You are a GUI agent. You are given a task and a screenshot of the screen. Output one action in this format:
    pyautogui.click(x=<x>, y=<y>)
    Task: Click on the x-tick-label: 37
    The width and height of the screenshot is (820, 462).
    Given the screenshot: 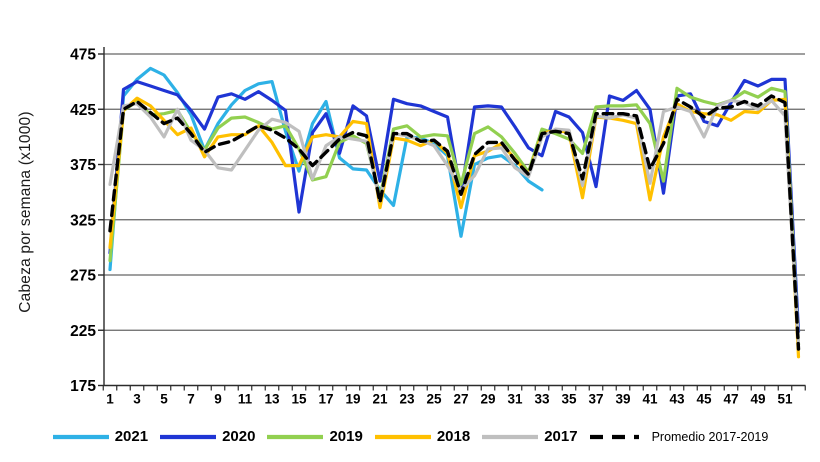 What is the action you would take?
    pyautogui.click(x=595, y=399)
    